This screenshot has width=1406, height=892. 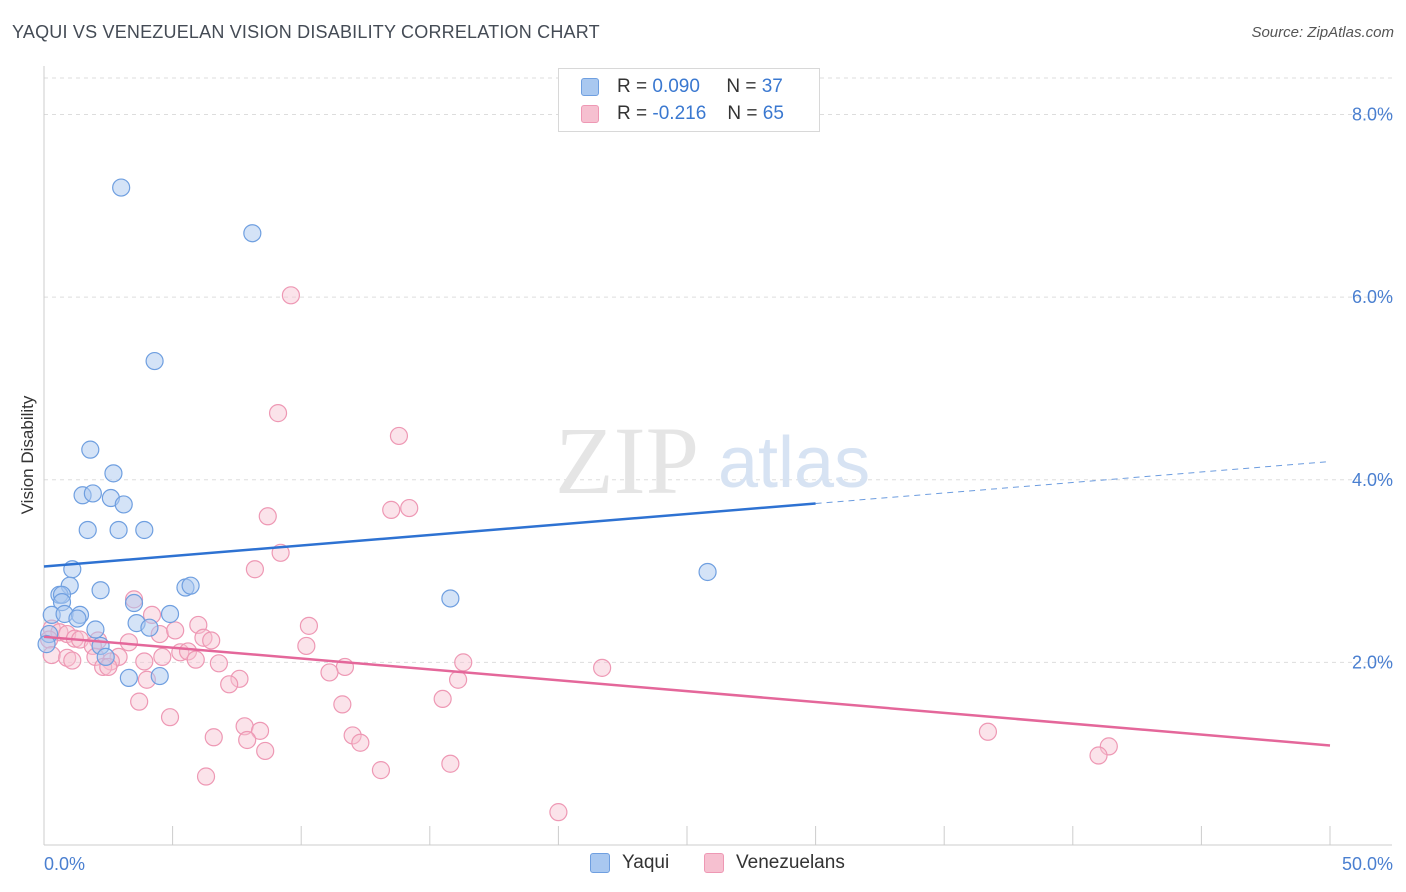 What do you see at coordinates (1073, 483) in the screenshot?
I see `yaqui-trend-extension` at bounding box center [1073, 483].